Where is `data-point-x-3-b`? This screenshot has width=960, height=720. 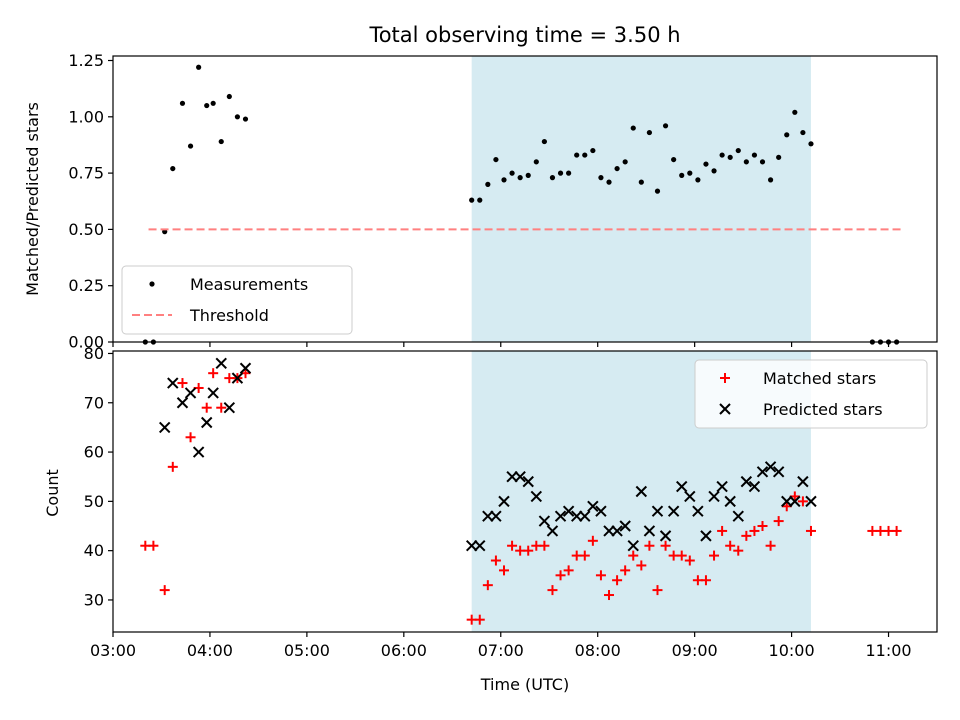
data-point-x-3-b is located at coordinates (190, 393).